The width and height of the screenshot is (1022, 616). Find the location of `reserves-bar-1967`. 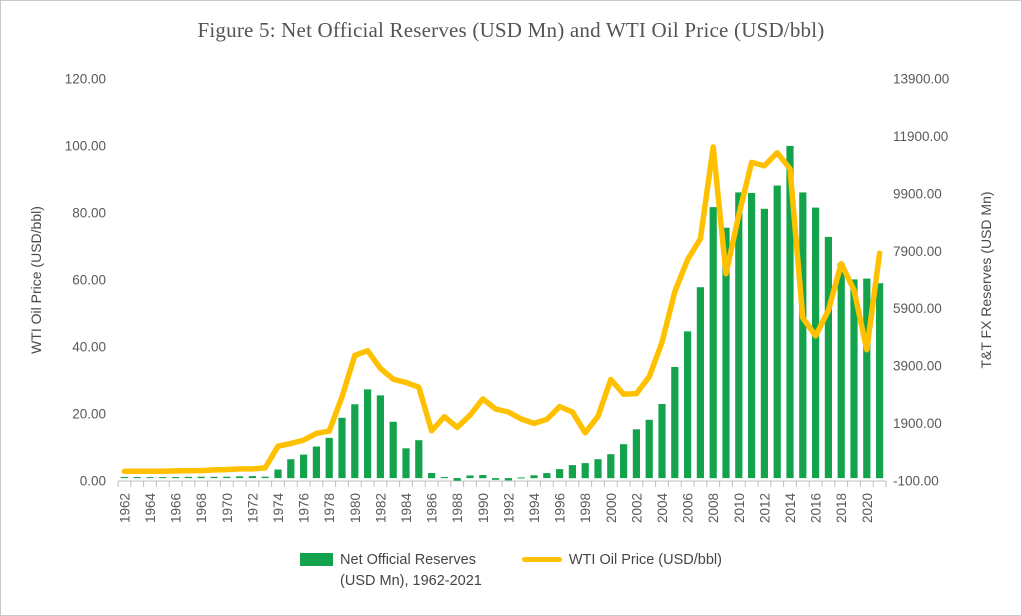

reserves-bar-1967 is located at coordinates (188, 477).